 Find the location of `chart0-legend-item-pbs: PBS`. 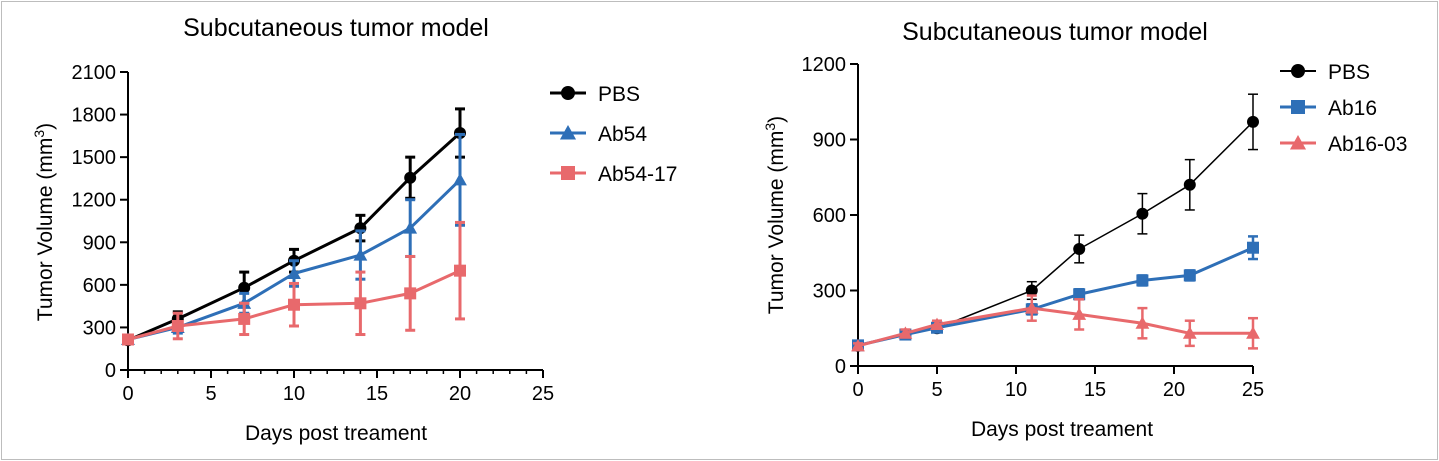

chart0-legend-item-pbs: PBS is located at coordinates (595, 94).